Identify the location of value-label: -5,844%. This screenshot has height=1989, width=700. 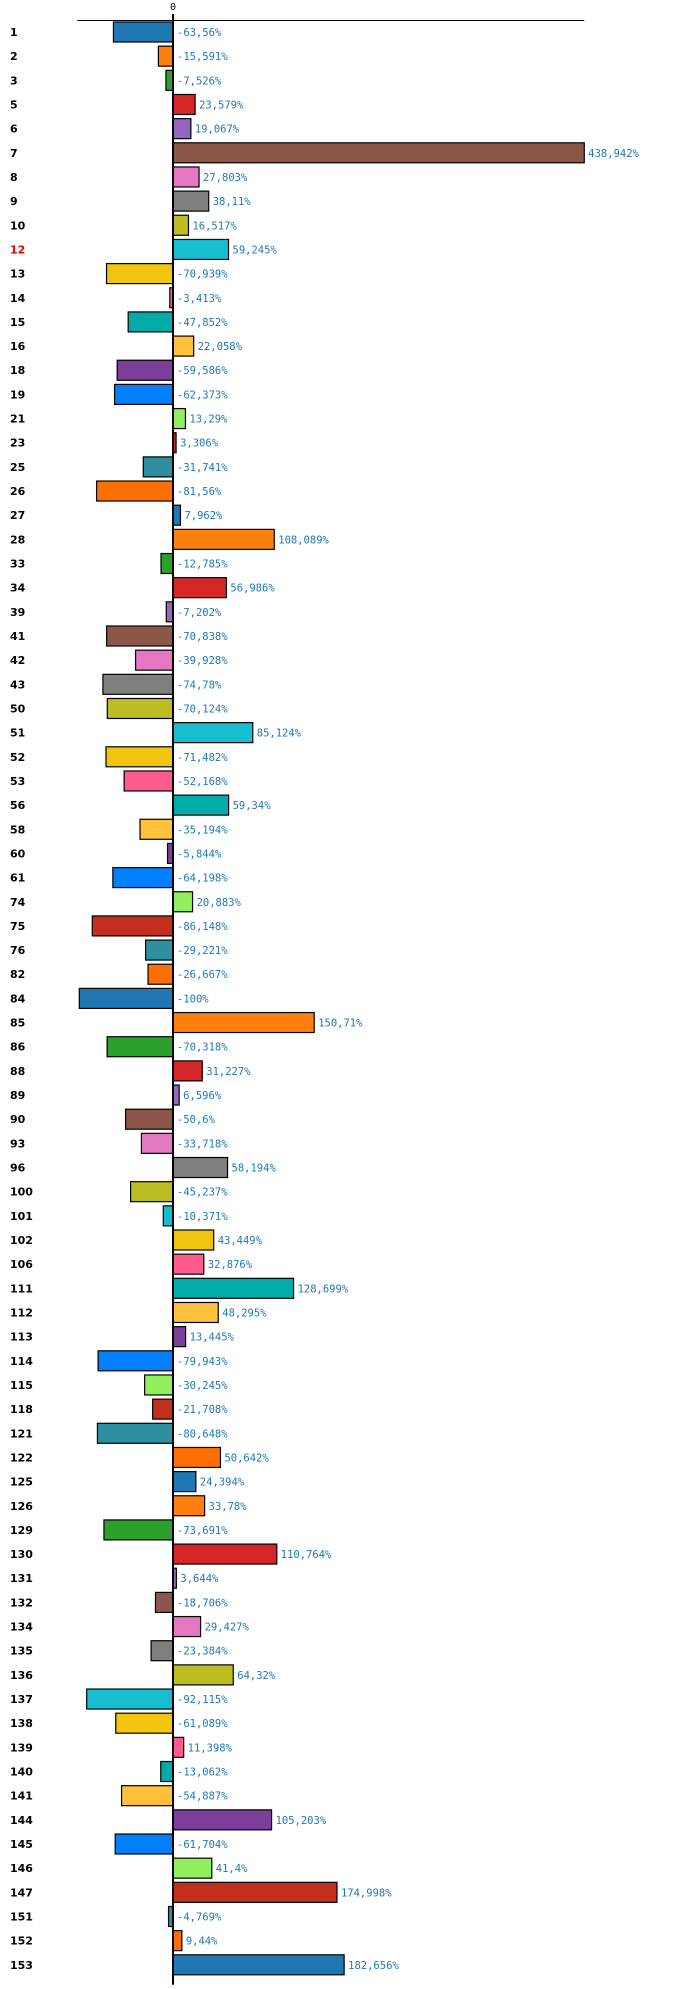
(199, 854).